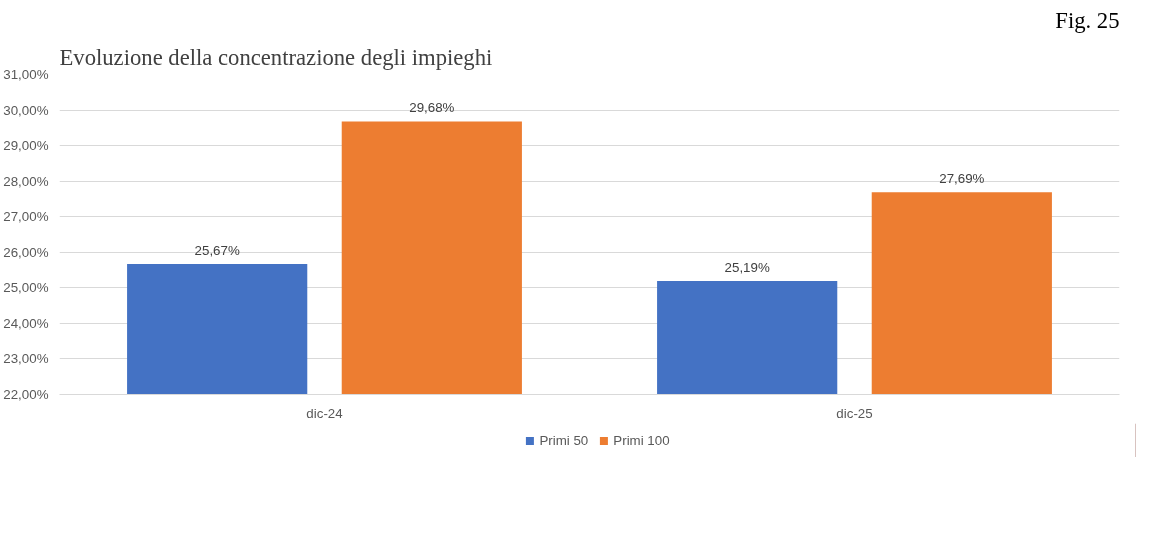 Image resolution: width=1165 pixels, height=533 pixels. What do you see at coordinates (26, 110) in the screenshot?
I see `y-tick-label: 30,00%` at bounding box center [26, 110].